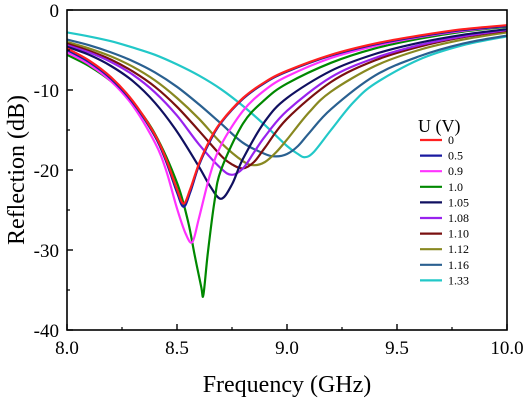  Describe the element at coordinates (17, 170) in the screenshot. I see `y-axis-title: Reflection (dB)` at that location.